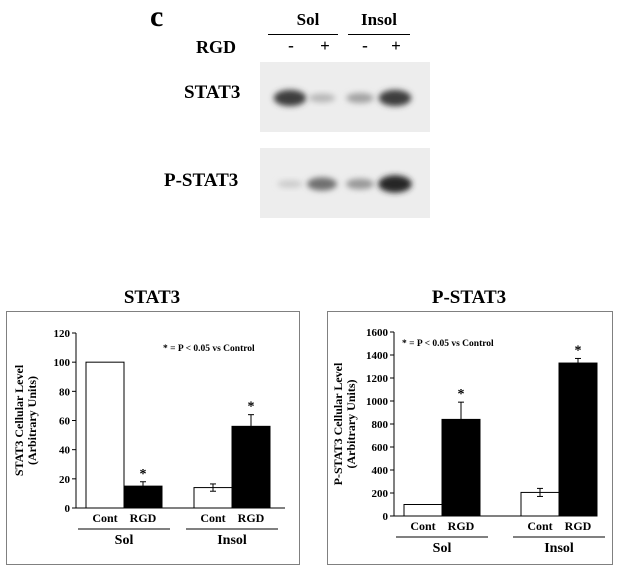 The image size is (620, 569). I want to click on y-tick-label: 600, so click(380, 448).